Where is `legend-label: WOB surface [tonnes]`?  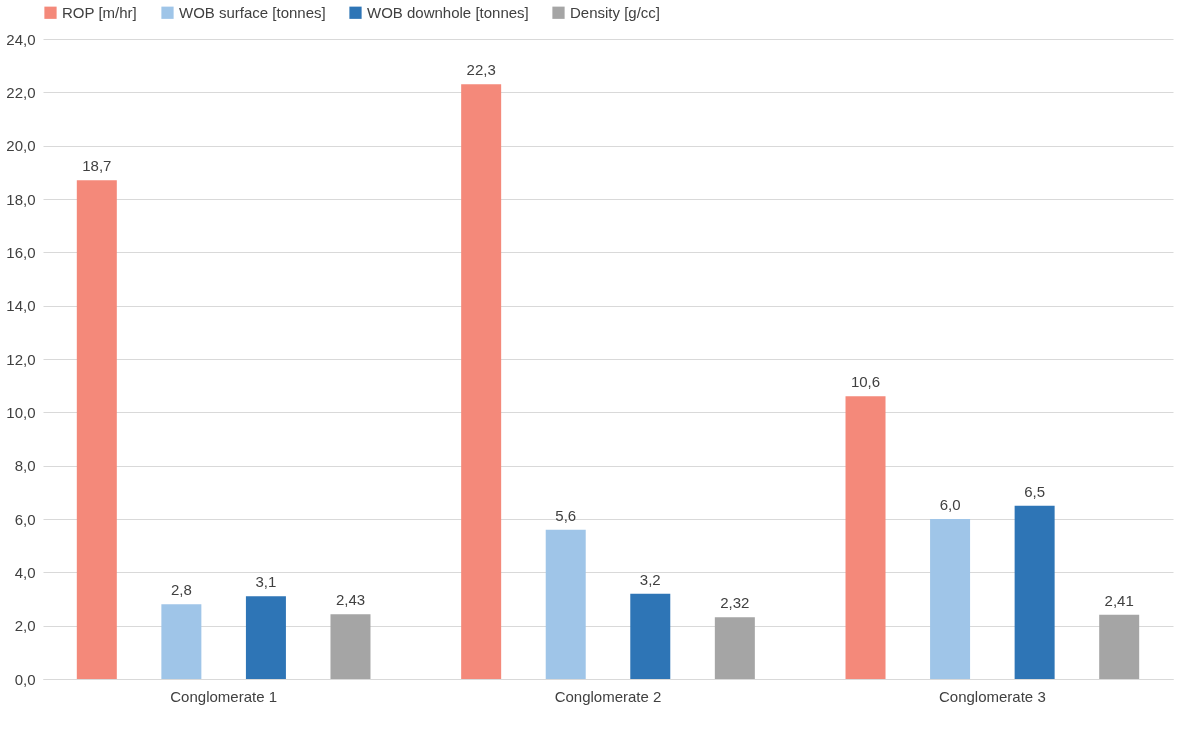
legend-label: WOB surface [tonnes] is located at coordinates (252, 12).